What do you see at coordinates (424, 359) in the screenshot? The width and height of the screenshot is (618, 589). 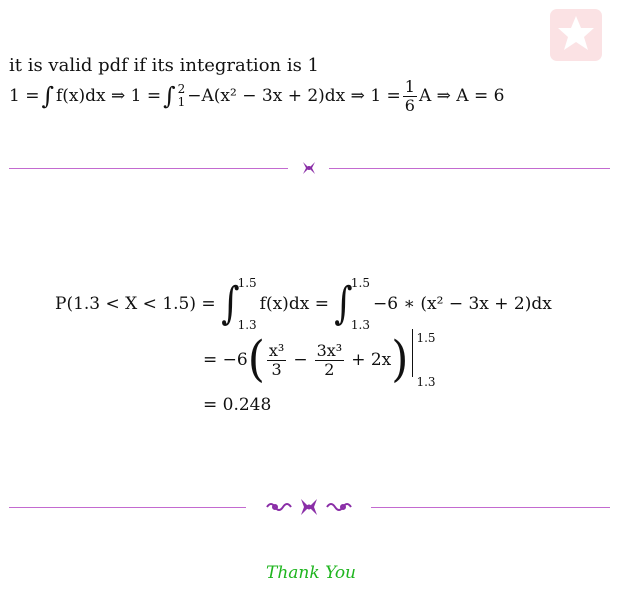 I see `evaluation-bar: 1.5 1.3` at bounding box center [424, 359].